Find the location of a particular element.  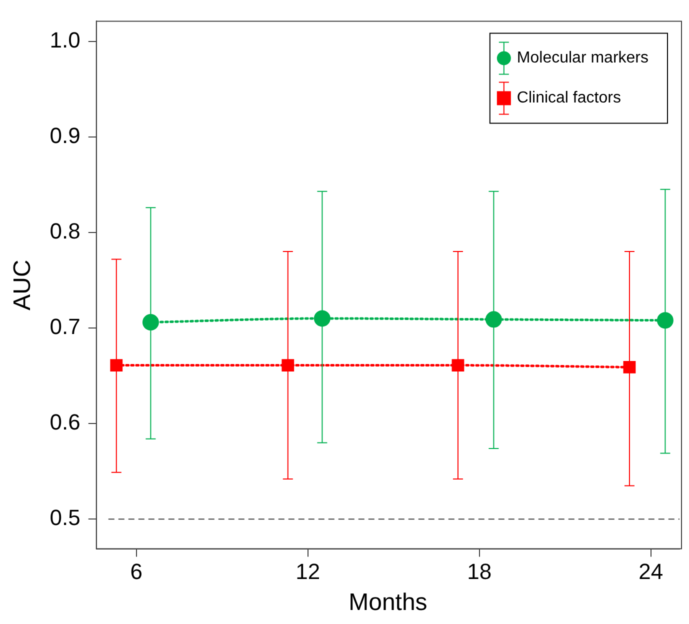

y-tick-label: 0.6 is located at coordinates (65, 422).